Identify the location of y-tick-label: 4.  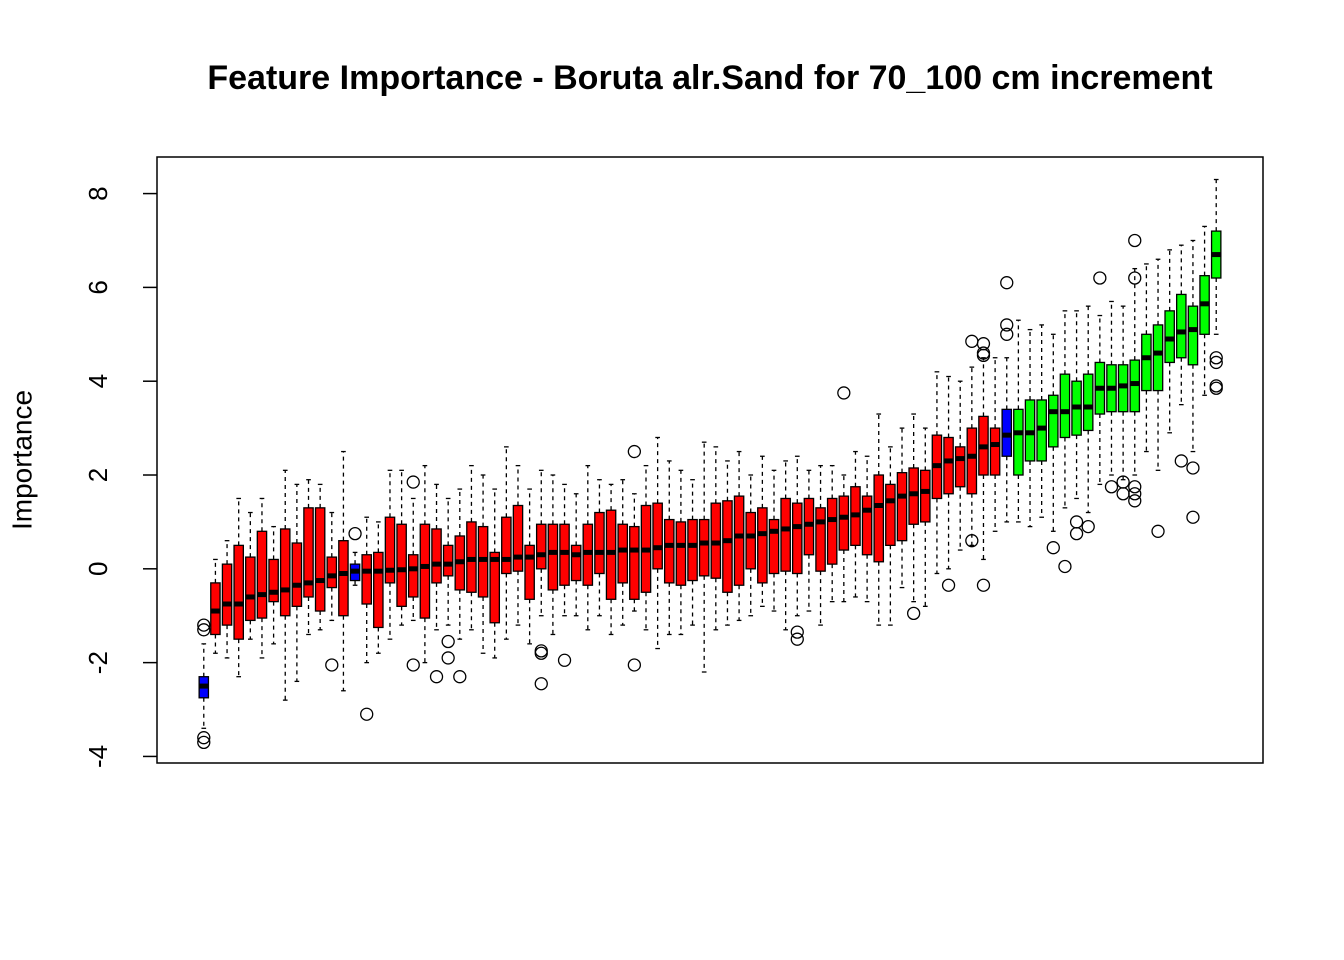
(98, 381).